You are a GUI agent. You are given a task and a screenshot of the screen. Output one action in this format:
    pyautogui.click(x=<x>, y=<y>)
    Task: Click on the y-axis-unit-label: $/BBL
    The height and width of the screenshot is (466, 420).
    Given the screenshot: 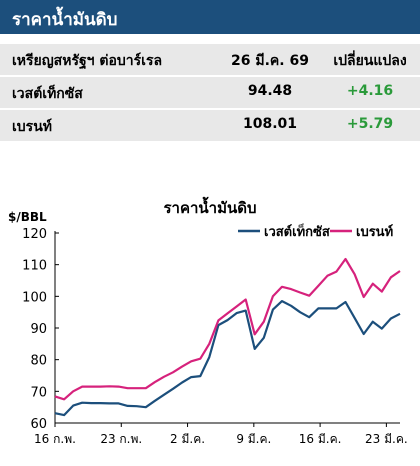 What is the action you would take?
    pyautogui.click(x=27, y=217)
    